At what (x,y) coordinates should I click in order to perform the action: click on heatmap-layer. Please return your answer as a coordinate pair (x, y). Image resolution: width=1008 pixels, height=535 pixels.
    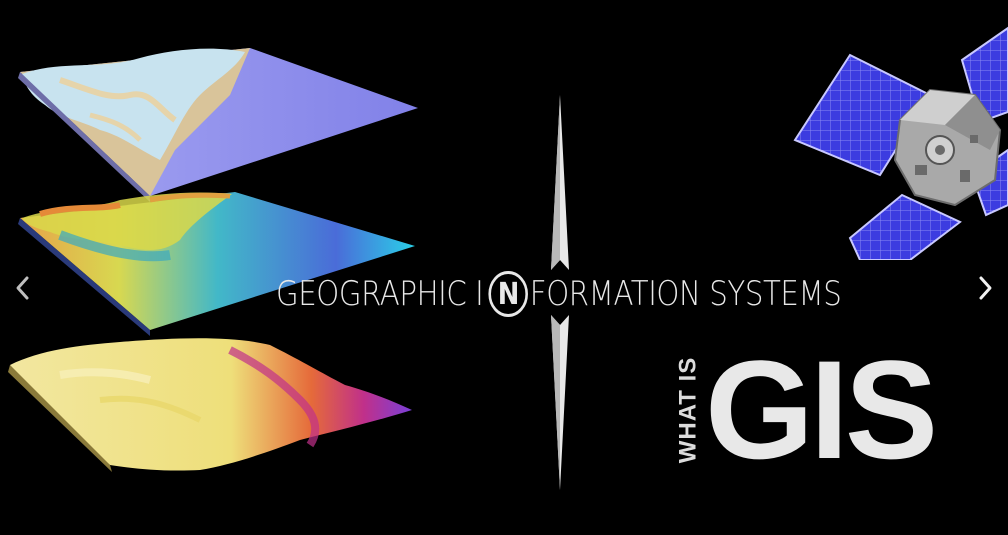
    Looking at the image, I should click on (210, 405).